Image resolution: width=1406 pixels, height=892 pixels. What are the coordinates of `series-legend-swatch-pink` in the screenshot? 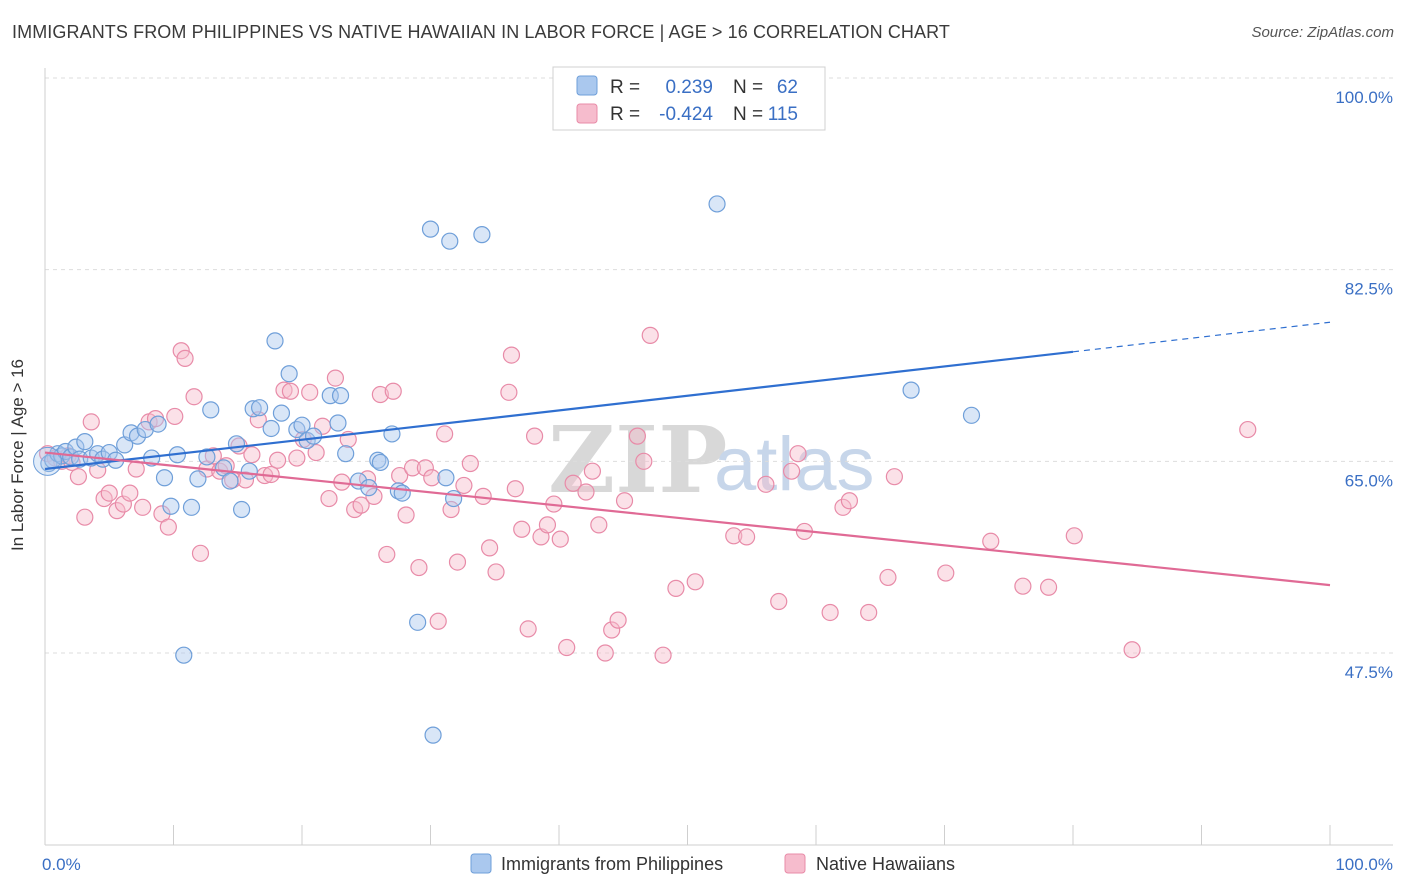 It's located at (795, 863).